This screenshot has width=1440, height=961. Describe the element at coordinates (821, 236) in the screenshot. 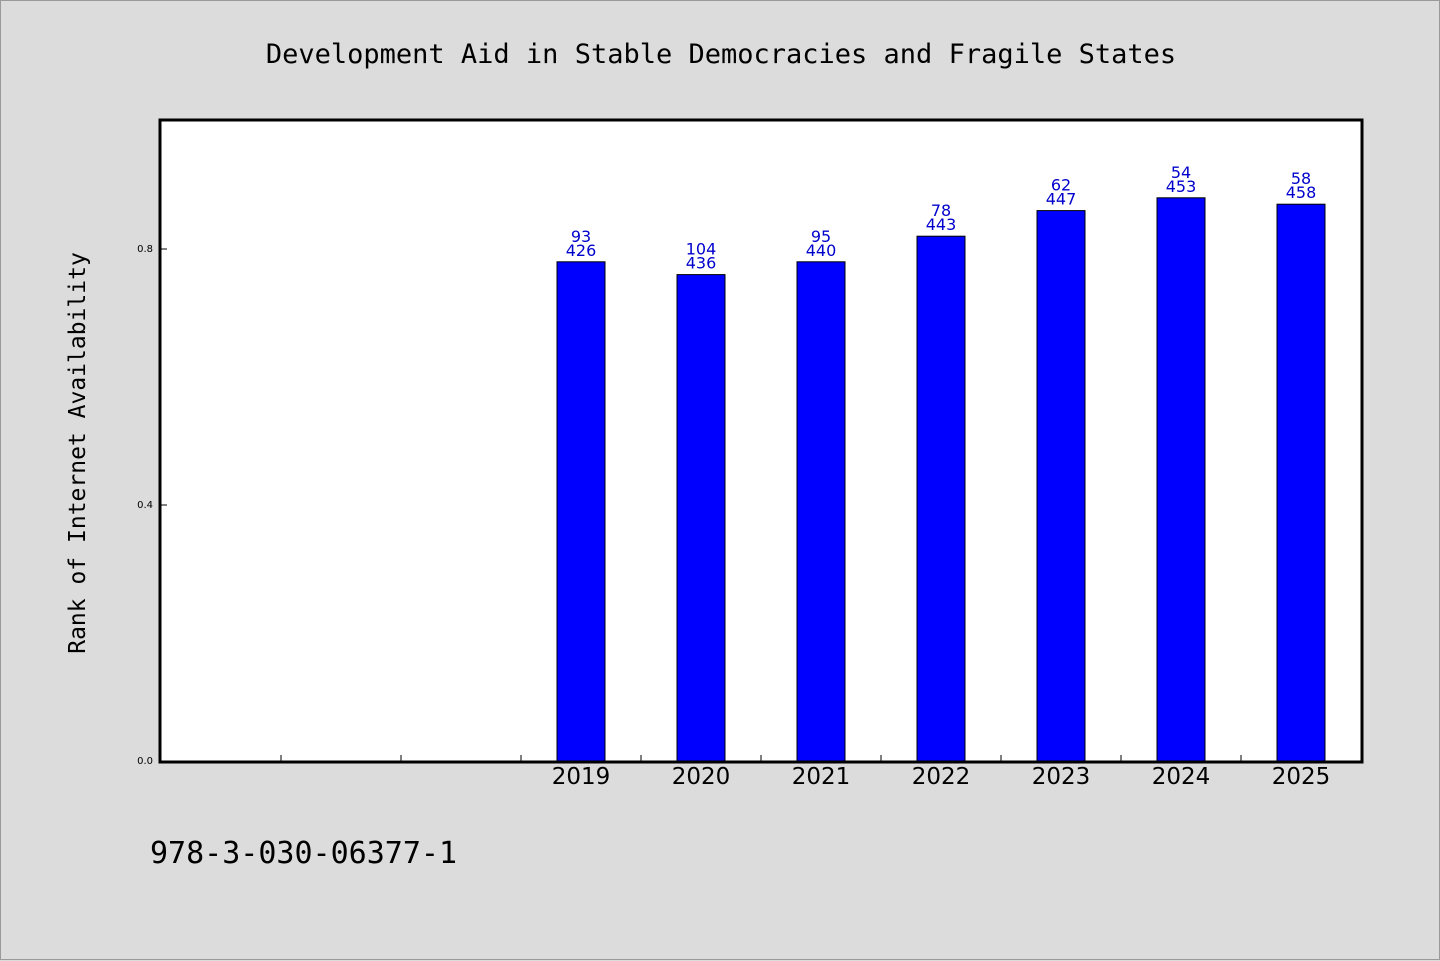

I see `data-label-top: 95` at that location.